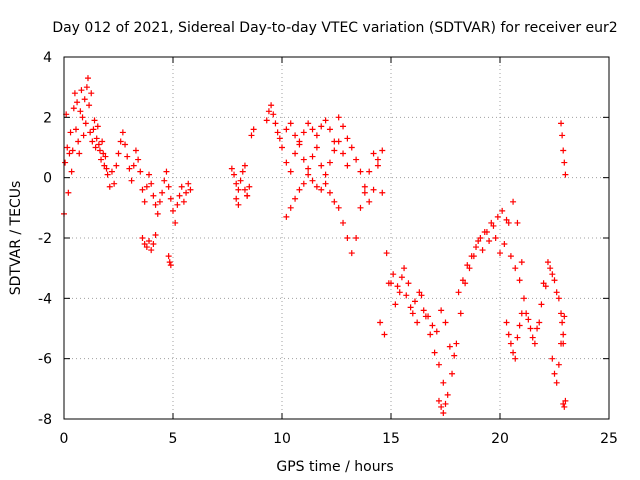 This screenshot has height=480, width=640. I want to click on x-tick-label: 5, so click(173, 439).